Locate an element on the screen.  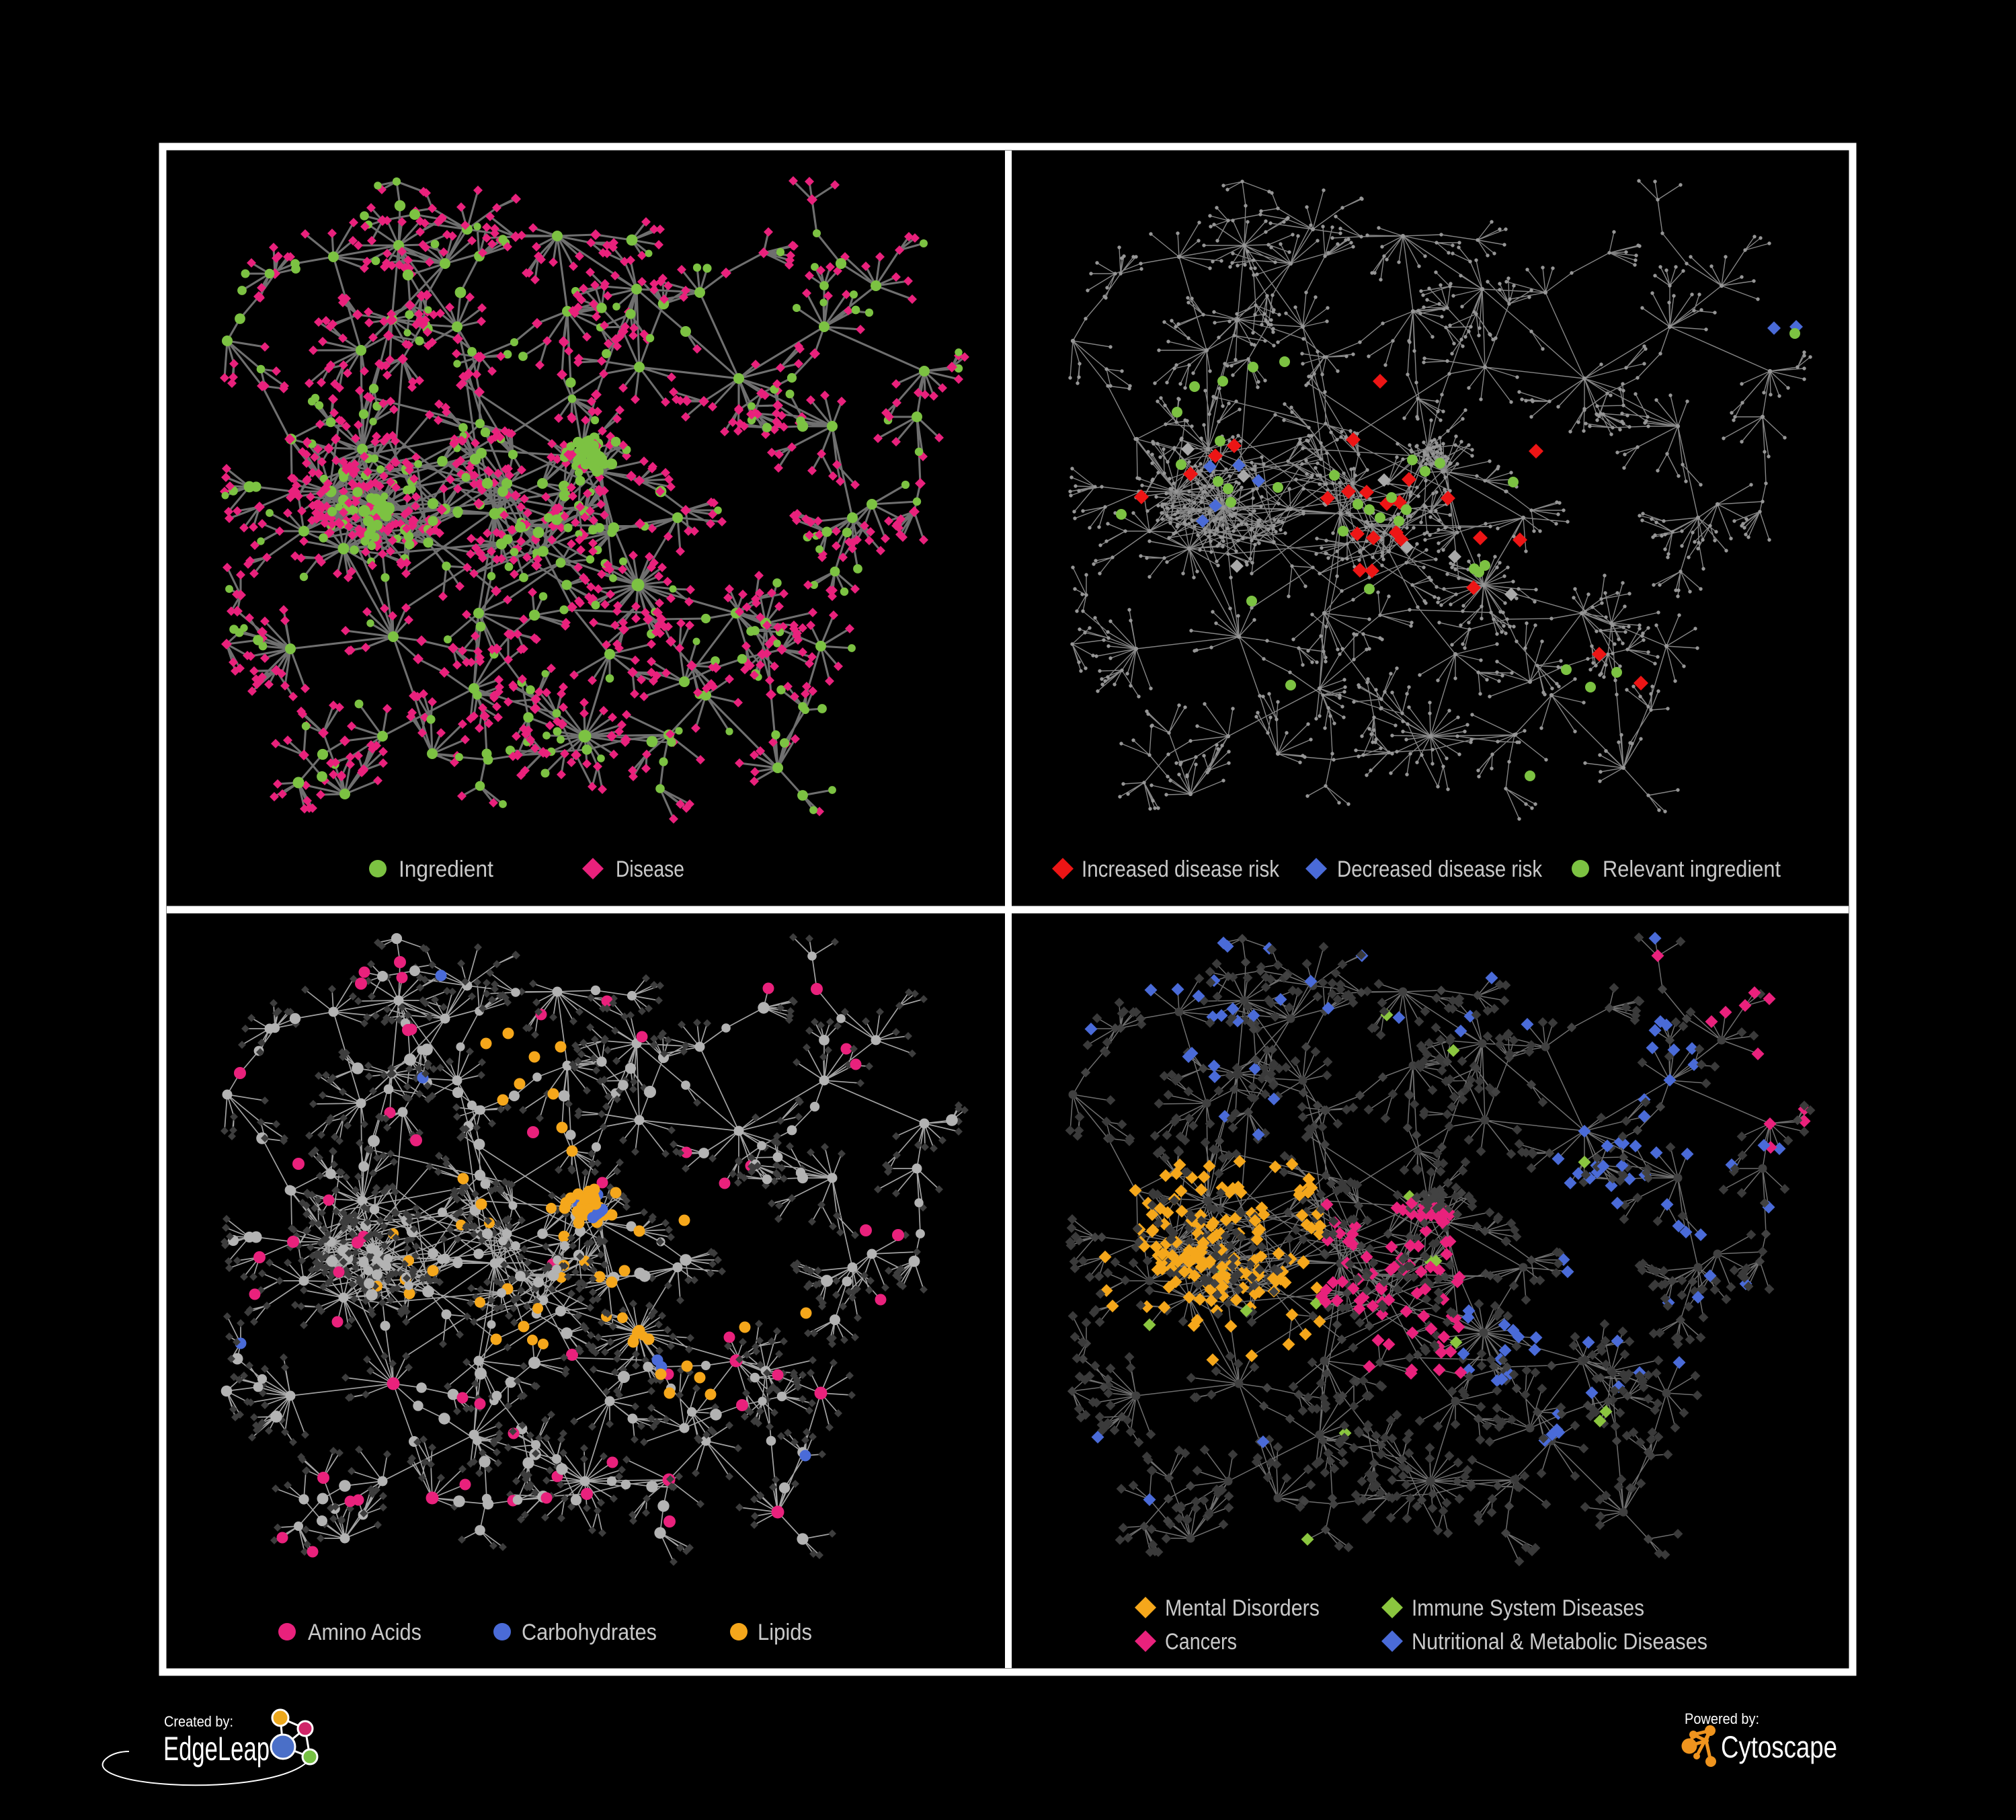
svg-text: Cytoscape is located at coordinates (1779, 1747).